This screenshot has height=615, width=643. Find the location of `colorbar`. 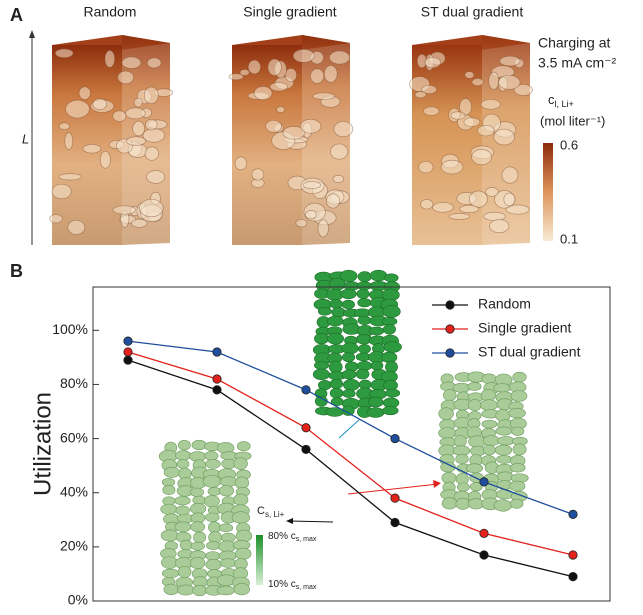

colorbar is located at coordinates (548, 192).